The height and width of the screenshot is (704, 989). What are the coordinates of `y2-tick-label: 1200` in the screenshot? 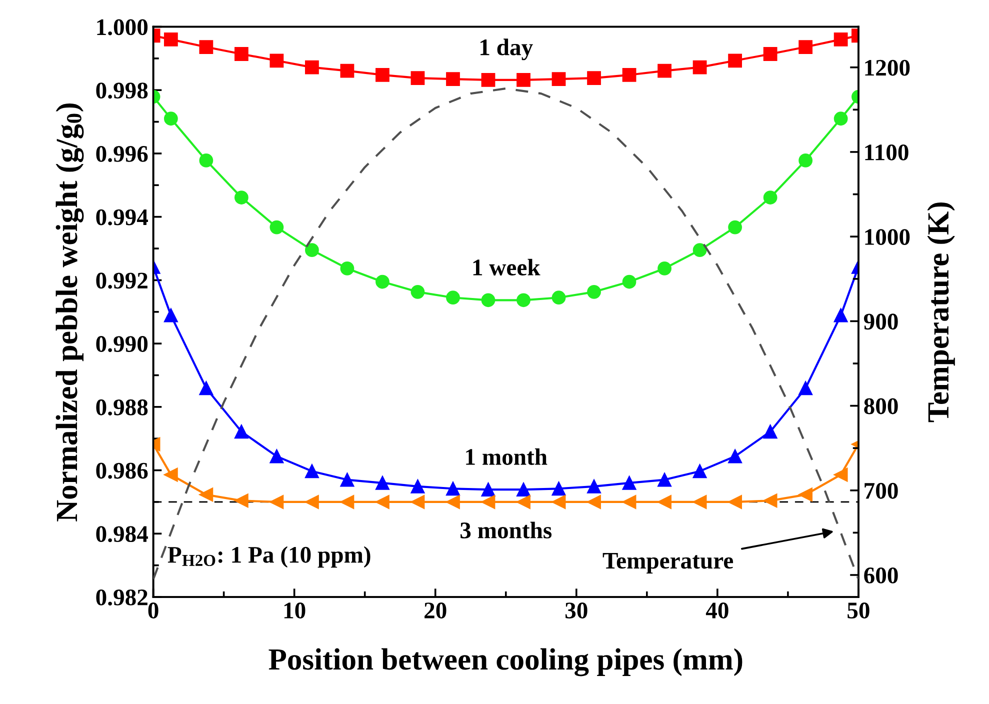 It's located at (887, 68).